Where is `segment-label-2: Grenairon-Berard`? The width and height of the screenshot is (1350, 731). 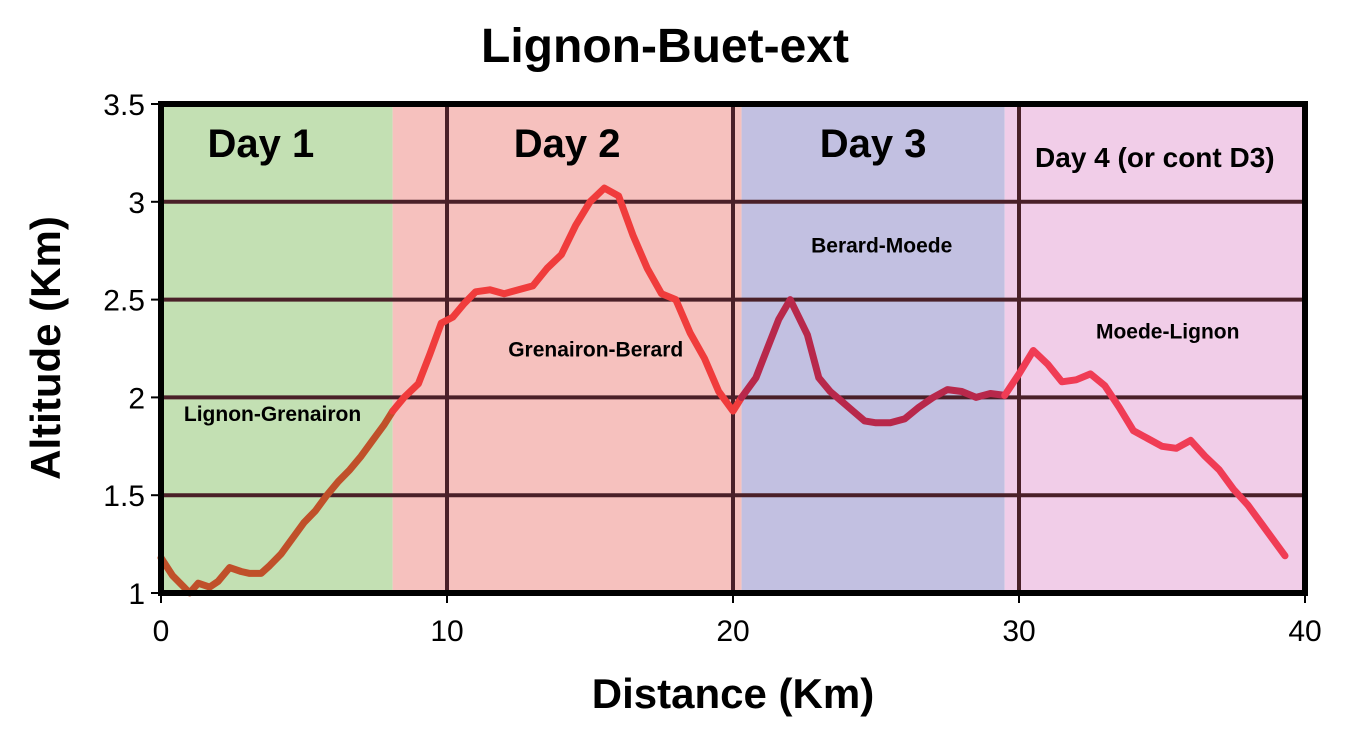 segment-label-2: Grenairon-Berard is located at coordinates (595, 349).